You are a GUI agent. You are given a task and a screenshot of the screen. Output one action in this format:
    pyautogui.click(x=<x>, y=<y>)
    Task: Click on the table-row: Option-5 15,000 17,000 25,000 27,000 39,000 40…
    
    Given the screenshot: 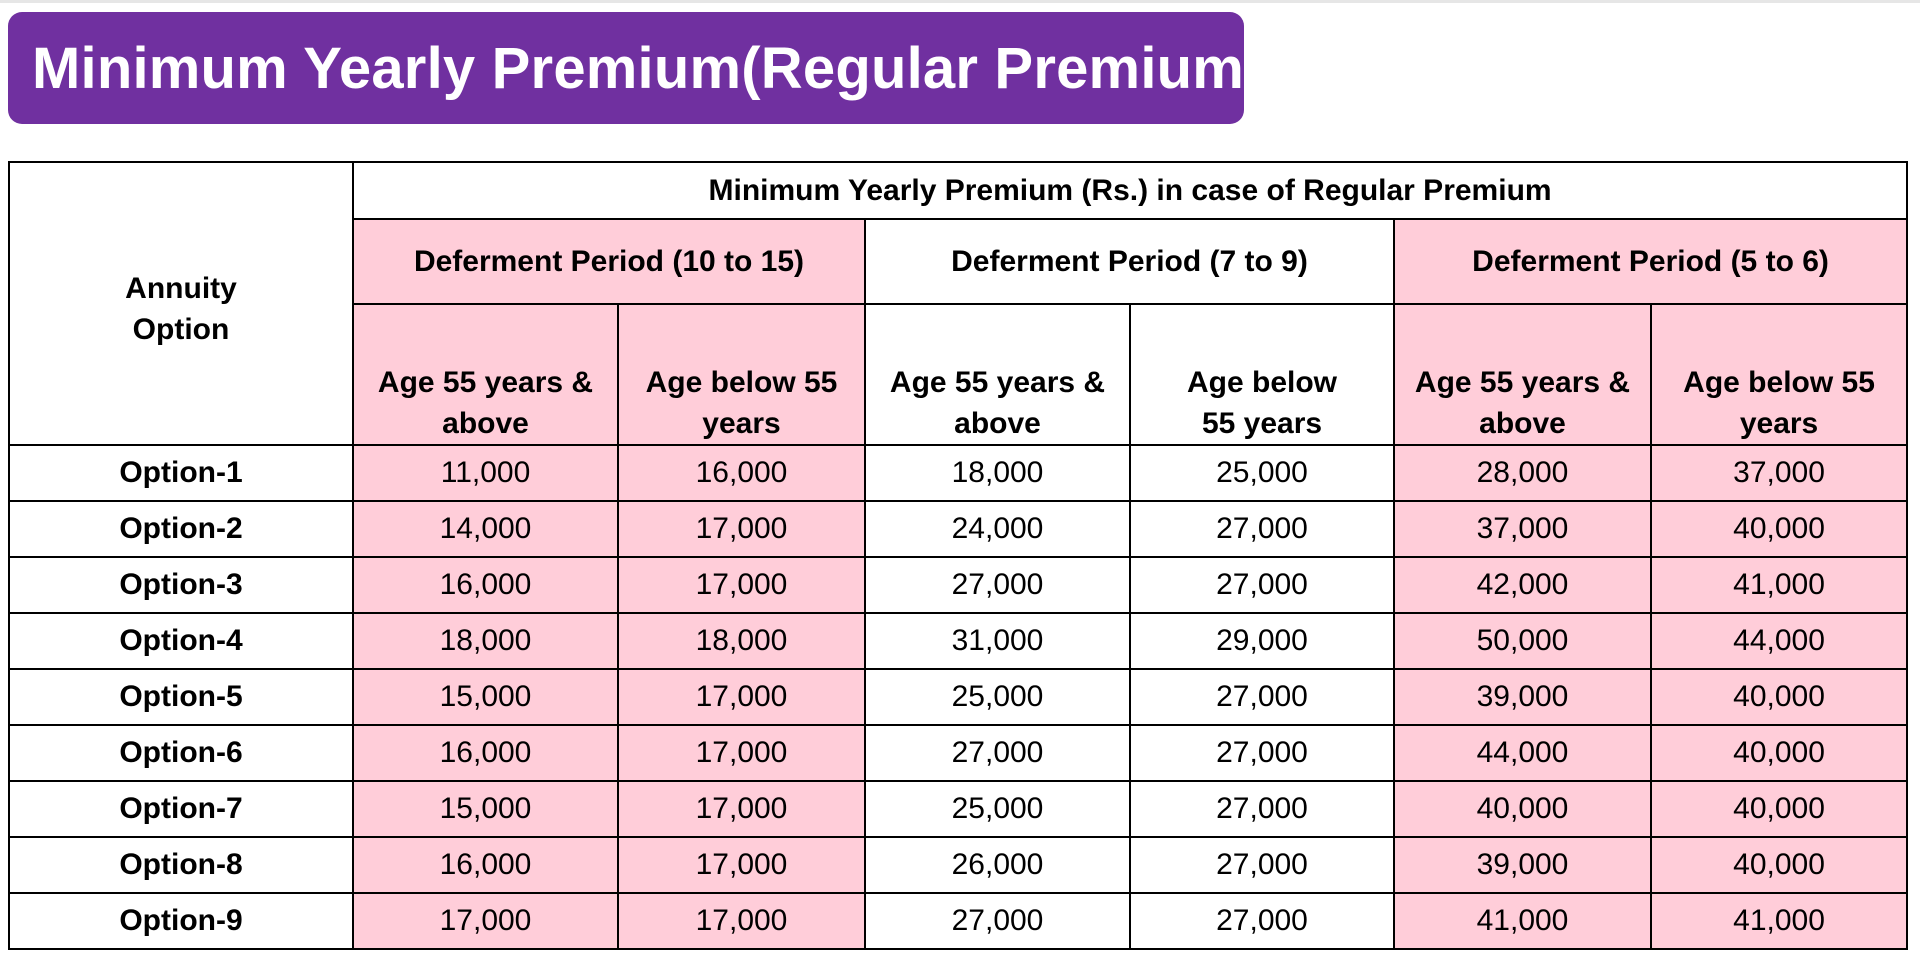 What is the action you would take?
    pyautogui.click(x=958, y=697)
    